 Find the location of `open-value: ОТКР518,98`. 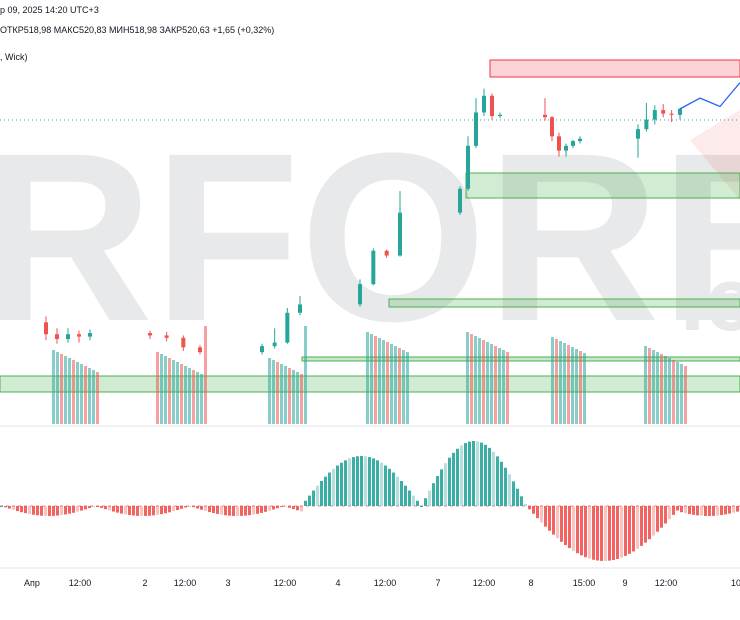

open-value: ОТКР518,98 is located at coordinates (26, 30).